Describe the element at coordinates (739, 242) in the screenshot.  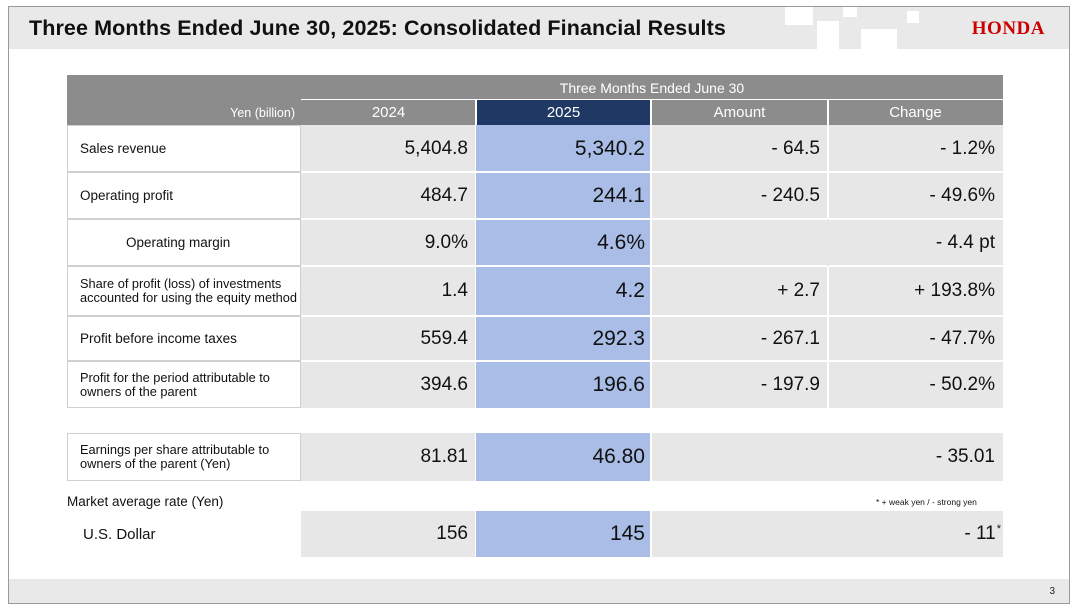
I see `value-amount` at that location.